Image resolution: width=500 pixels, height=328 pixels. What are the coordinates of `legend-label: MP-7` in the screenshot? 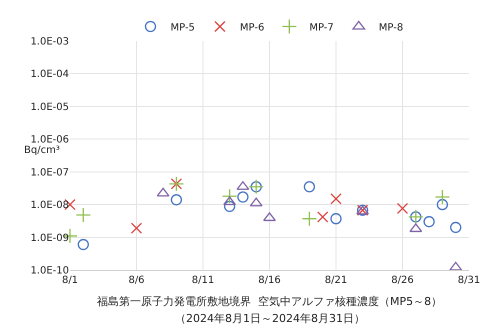 It's located at (321, 28).